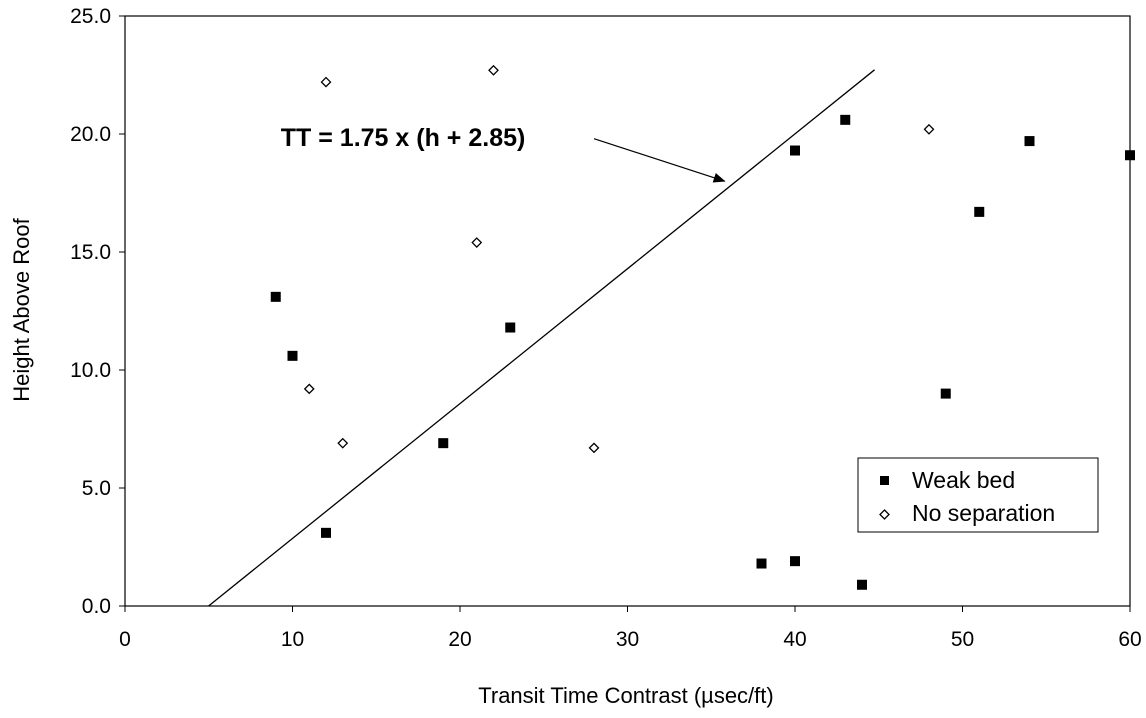 The image size is (1146, 718). I want to click on x-tick-label: 40, so click(794, 639).